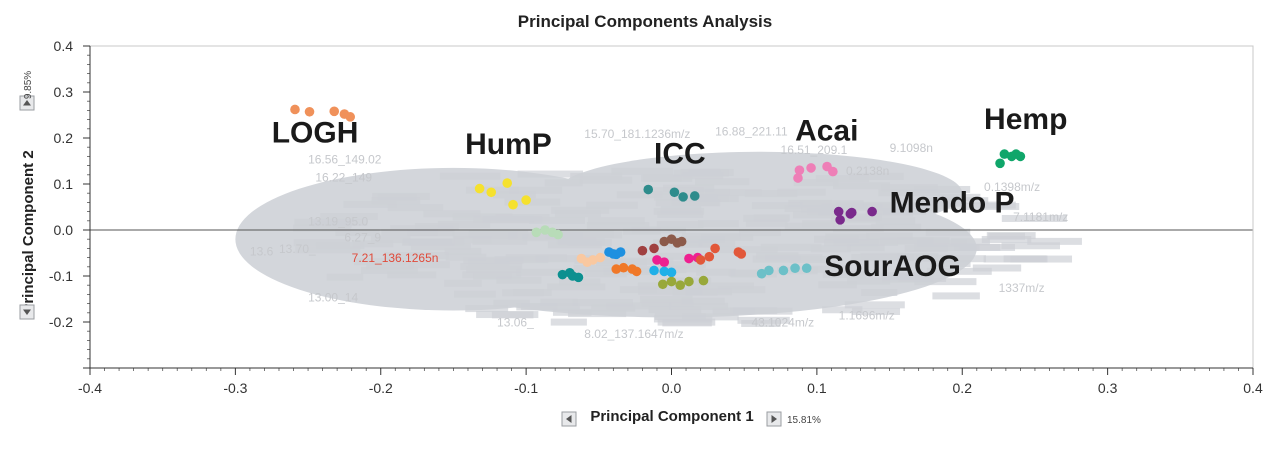  What do you see at coordinates (1022, 288) in the screenshot?
I see `loading-label: 1337m/z` at bounding box center [1022, 288].